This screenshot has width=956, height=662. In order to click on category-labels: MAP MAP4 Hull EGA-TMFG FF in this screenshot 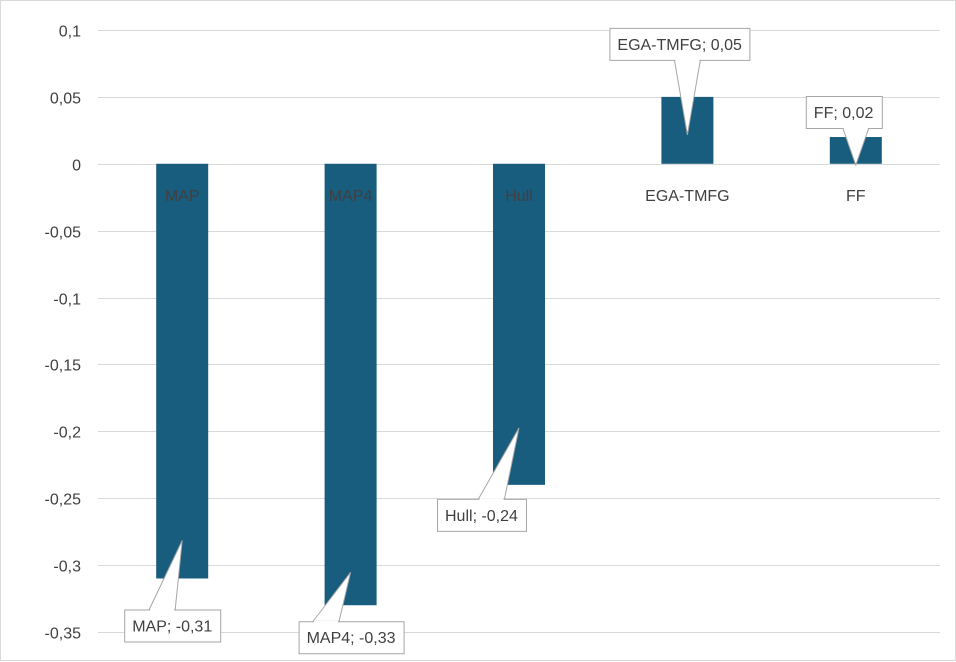, I will do `click(515, 196)`.